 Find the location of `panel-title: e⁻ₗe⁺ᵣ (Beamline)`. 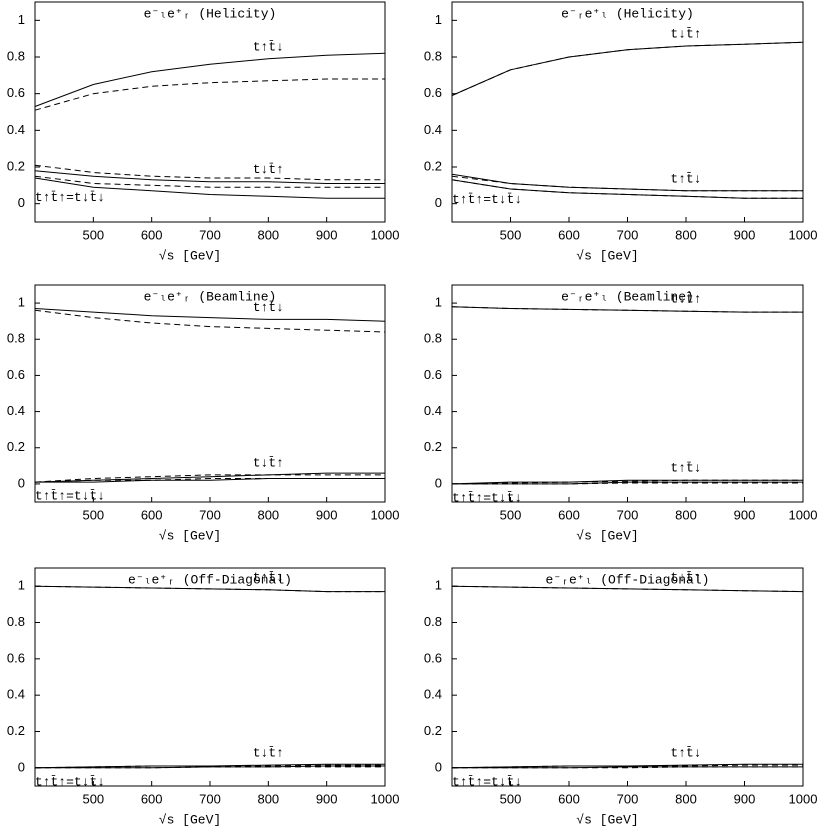

panel-title: e⁻ₗe⁺ᵣ (Beamline) is located at coordinates (210, 296).